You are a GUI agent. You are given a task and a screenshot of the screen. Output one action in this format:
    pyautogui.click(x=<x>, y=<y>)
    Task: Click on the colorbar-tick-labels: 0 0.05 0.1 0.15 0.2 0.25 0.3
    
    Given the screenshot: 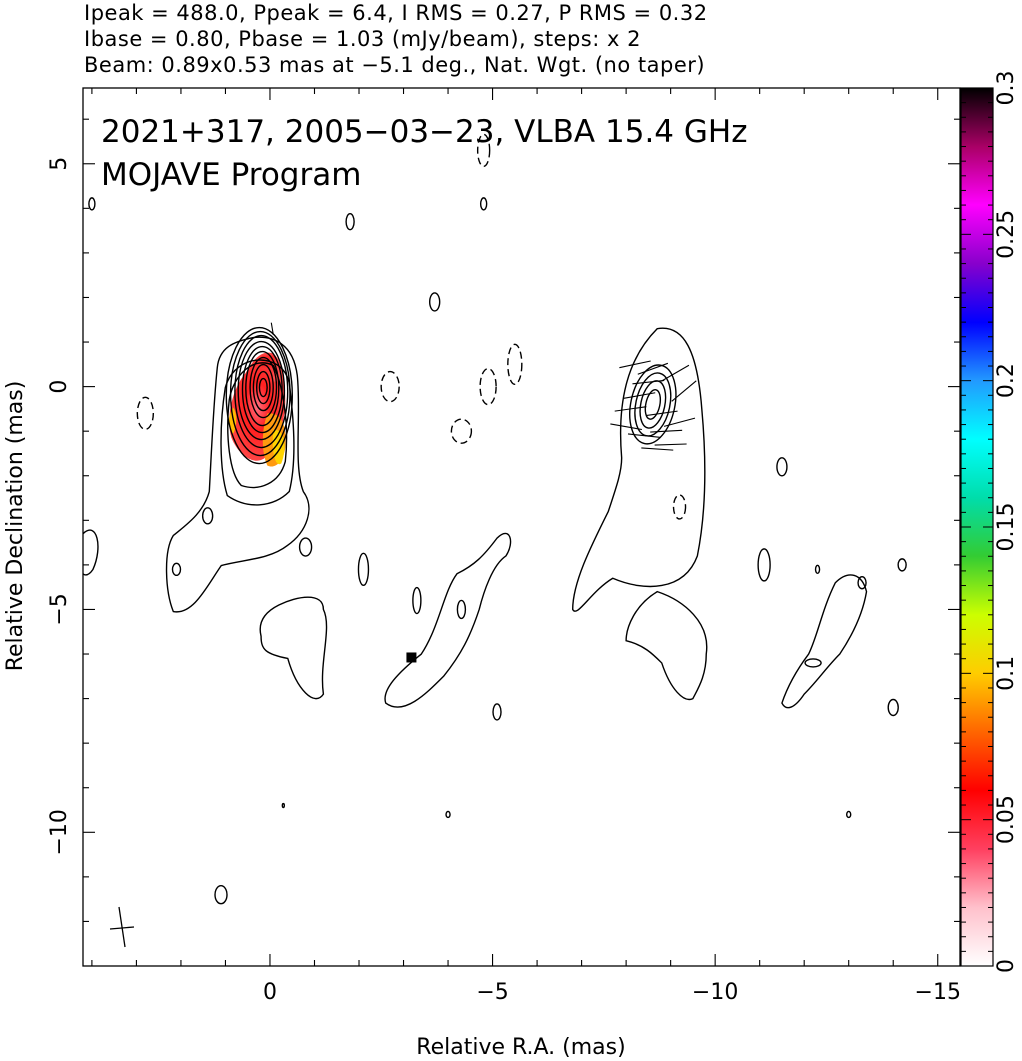 What is the action you would take?
    pyautogui.click(x=1006, y=522)
    